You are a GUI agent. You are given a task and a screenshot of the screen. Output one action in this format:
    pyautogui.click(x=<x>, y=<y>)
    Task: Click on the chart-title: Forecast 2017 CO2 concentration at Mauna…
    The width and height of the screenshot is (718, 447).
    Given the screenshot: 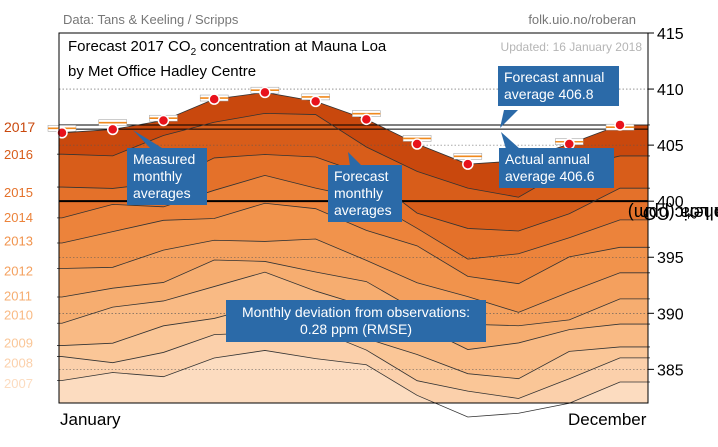 What is the action you would take?
    pyautogui.click(x=227, y=59)
    